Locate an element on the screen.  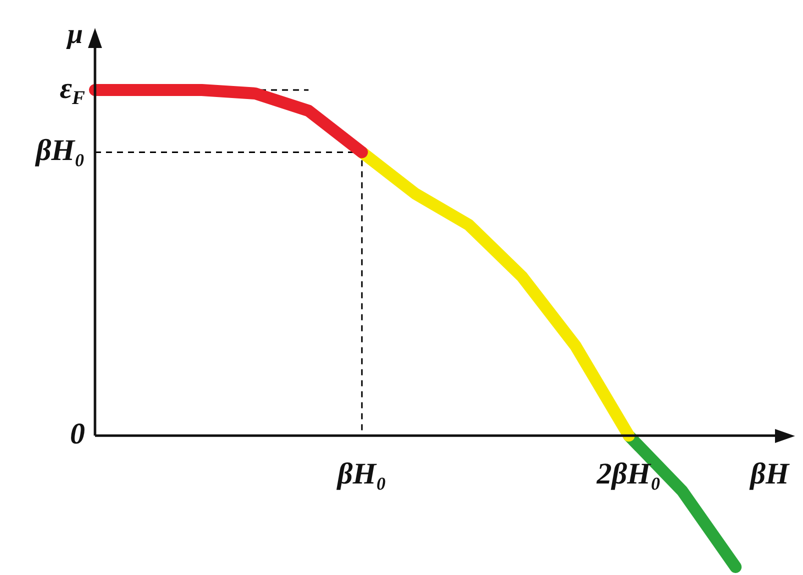
x-axis-title: βH is located at coordinates (770, 473).